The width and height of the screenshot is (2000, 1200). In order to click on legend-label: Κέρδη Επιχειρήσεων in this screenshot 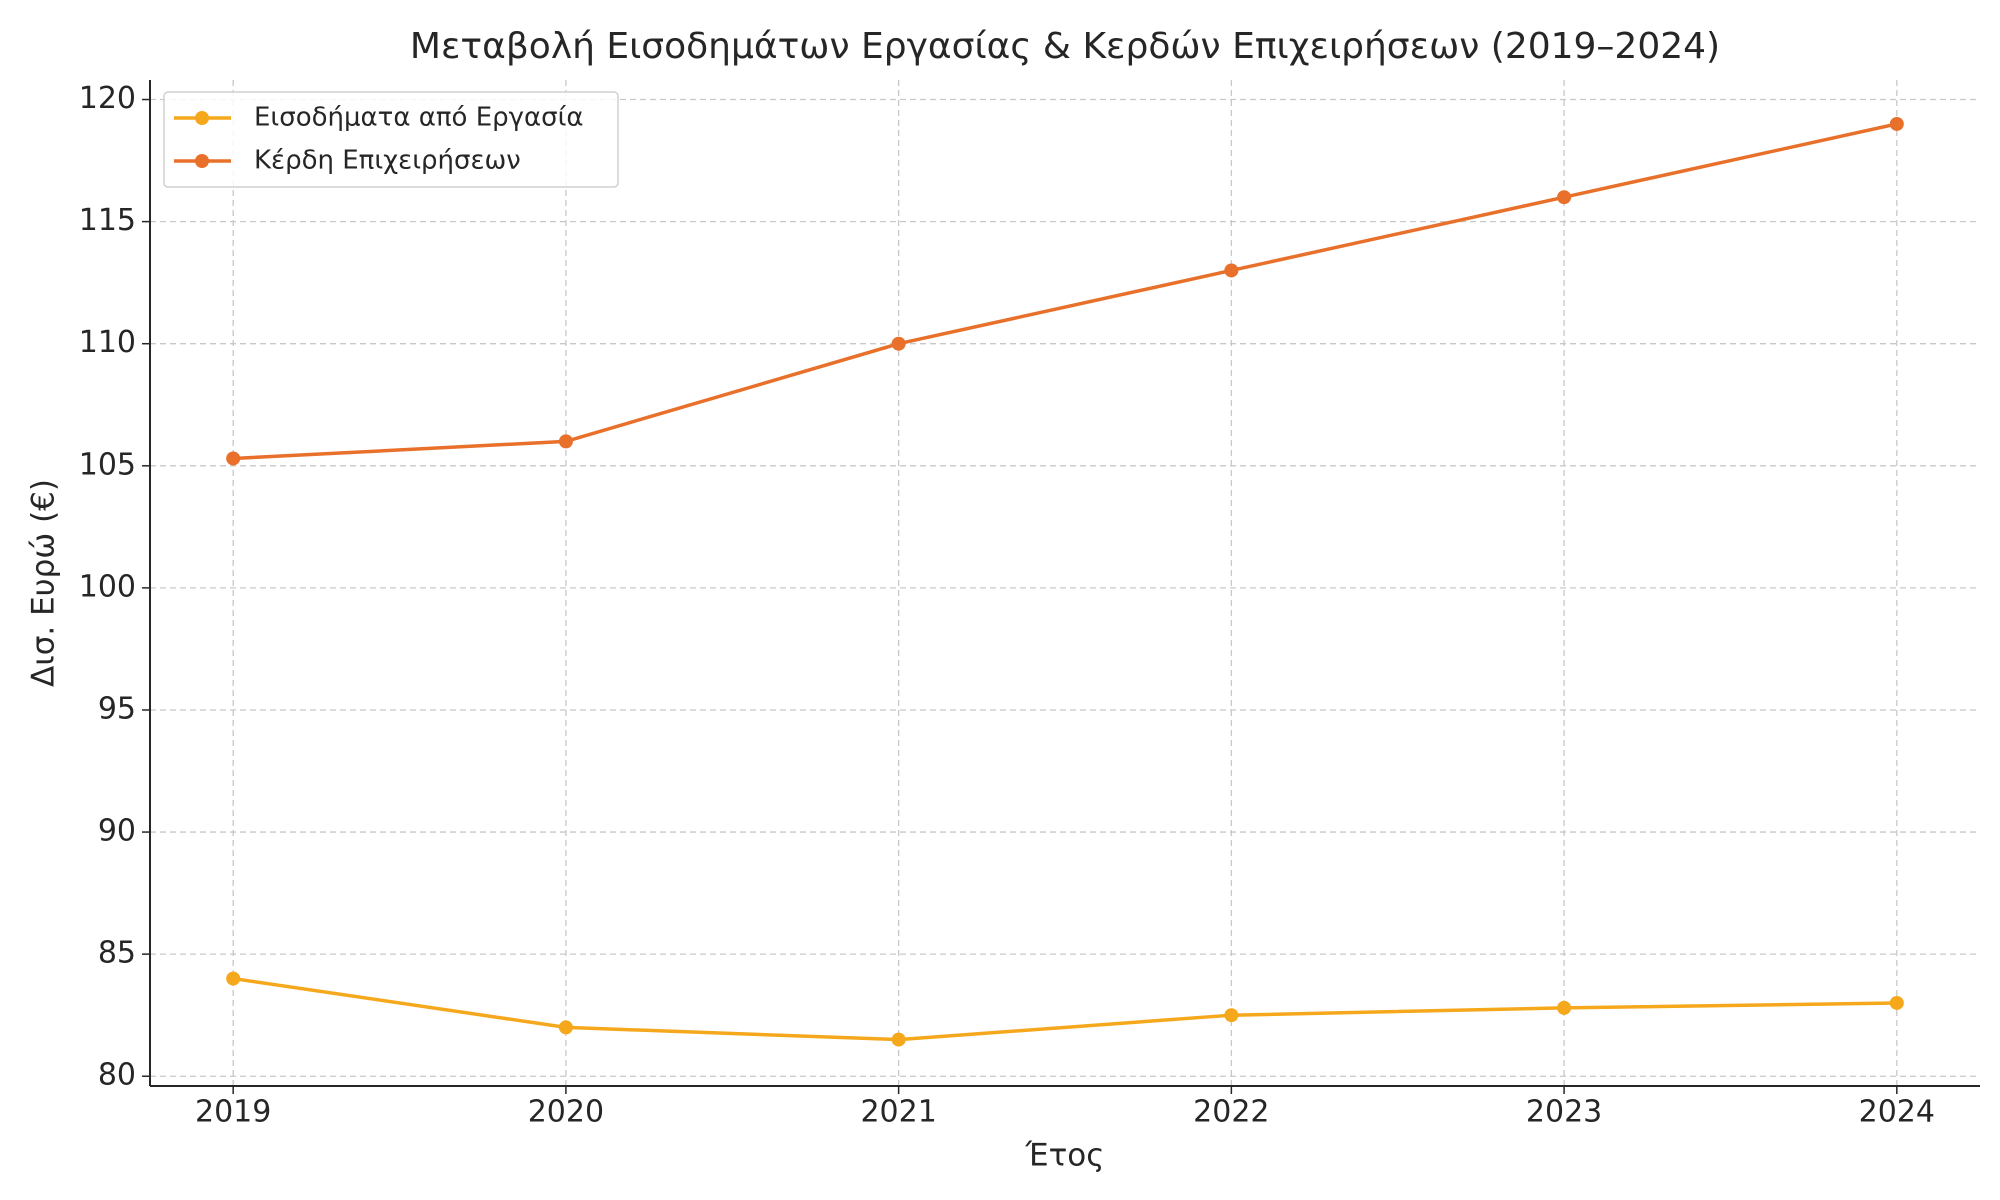, I will do `click(387, 161)`.